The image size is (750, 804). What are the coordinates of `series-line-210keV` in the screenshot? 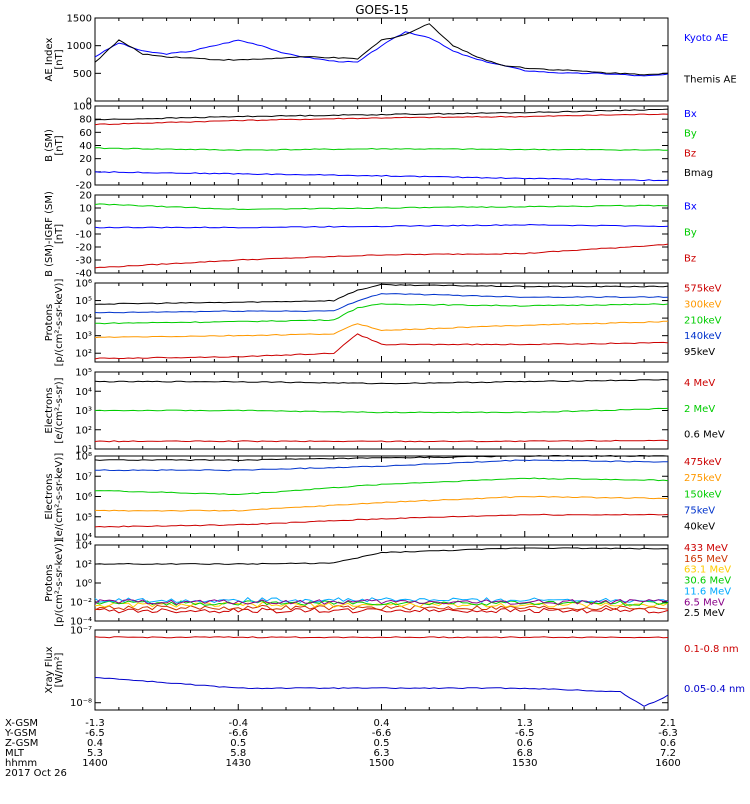 It's located at (381, 314).